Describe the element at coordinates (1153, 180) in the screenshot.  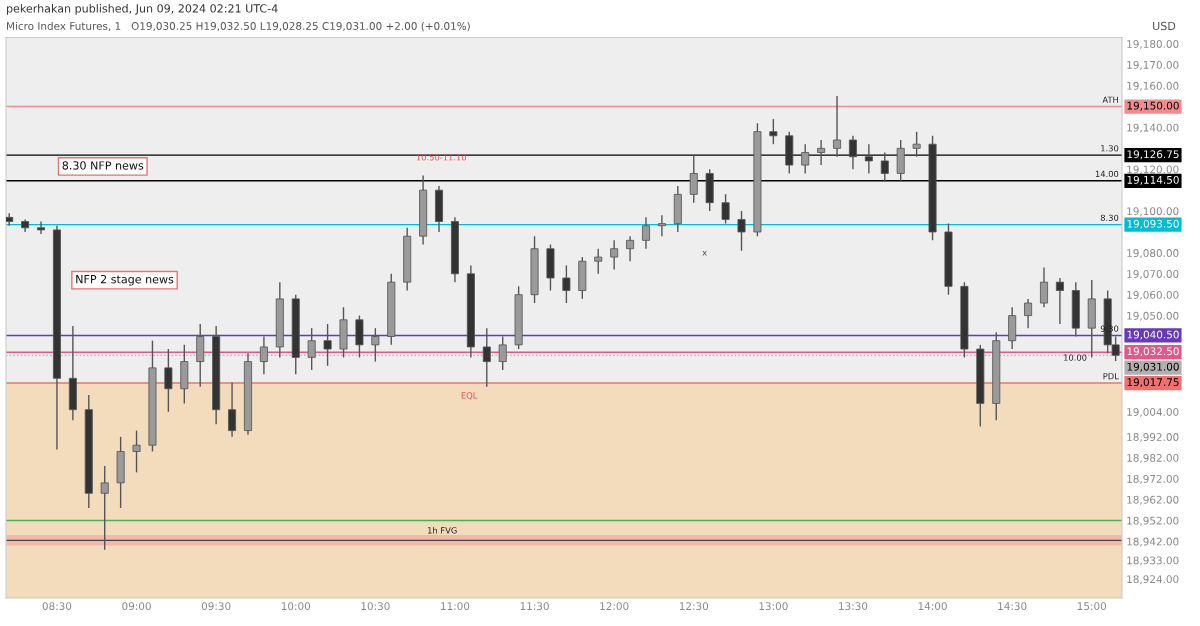
I see `ref-line-label: 19,114.50` at that location.